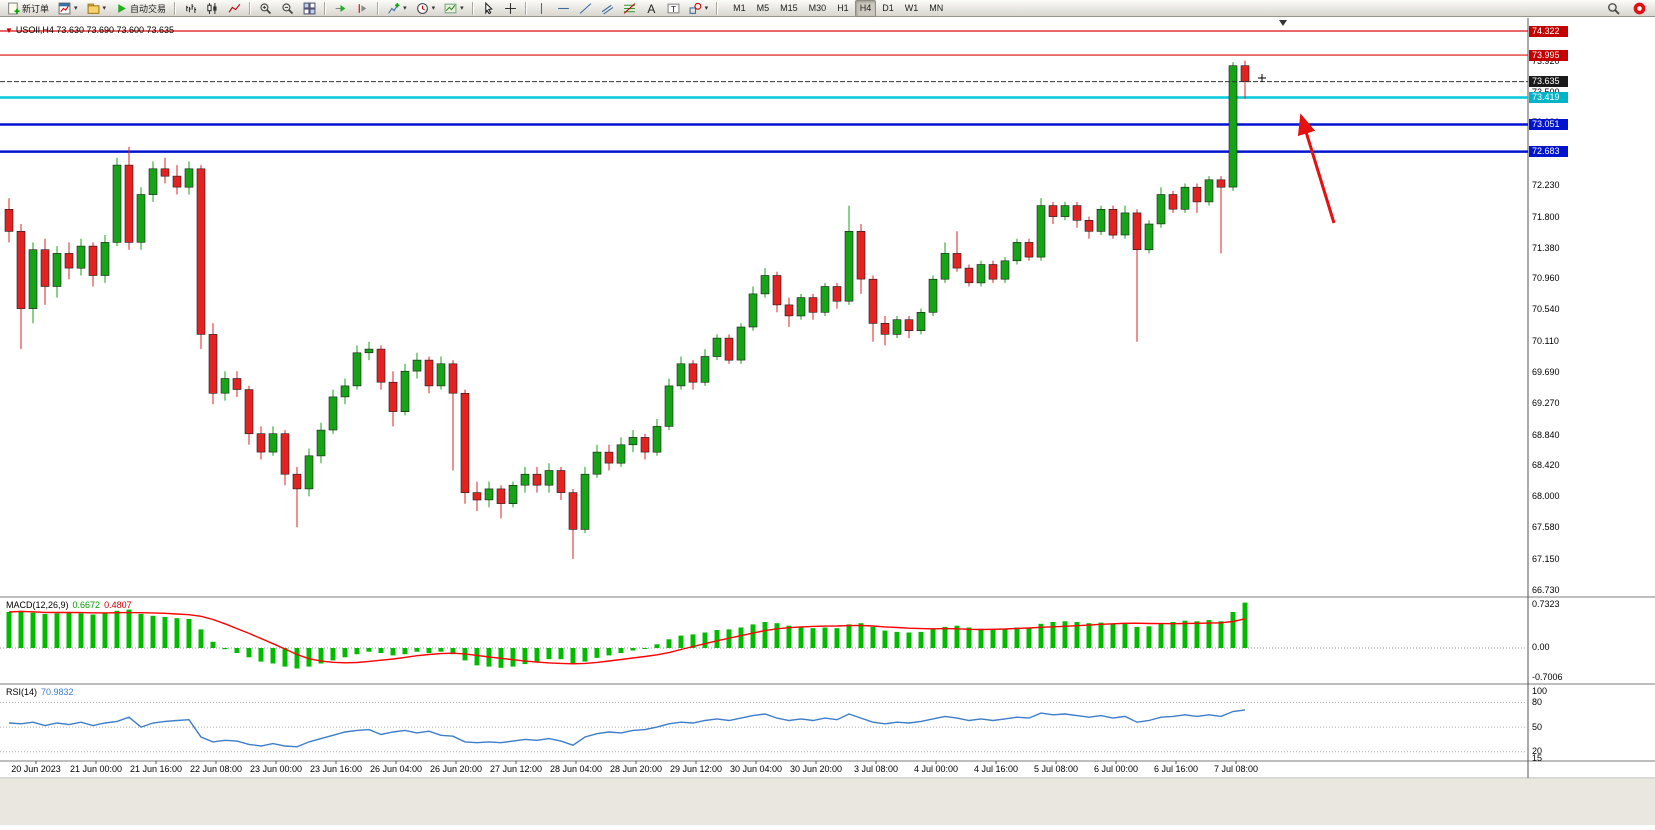 This screenshot has width=1655, height=830. What do you see at coordinates (843, 7) in the screenshot?
I see `timeframe-h1-button: H1` at bounding box center [843, 7].